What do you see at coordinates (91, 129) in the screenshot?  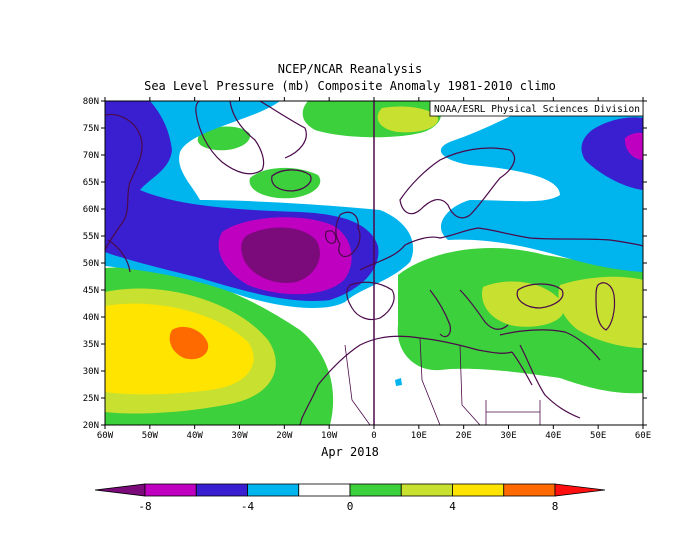 I see `lat-tick-label: 75N` at bounding box center [91, 129].